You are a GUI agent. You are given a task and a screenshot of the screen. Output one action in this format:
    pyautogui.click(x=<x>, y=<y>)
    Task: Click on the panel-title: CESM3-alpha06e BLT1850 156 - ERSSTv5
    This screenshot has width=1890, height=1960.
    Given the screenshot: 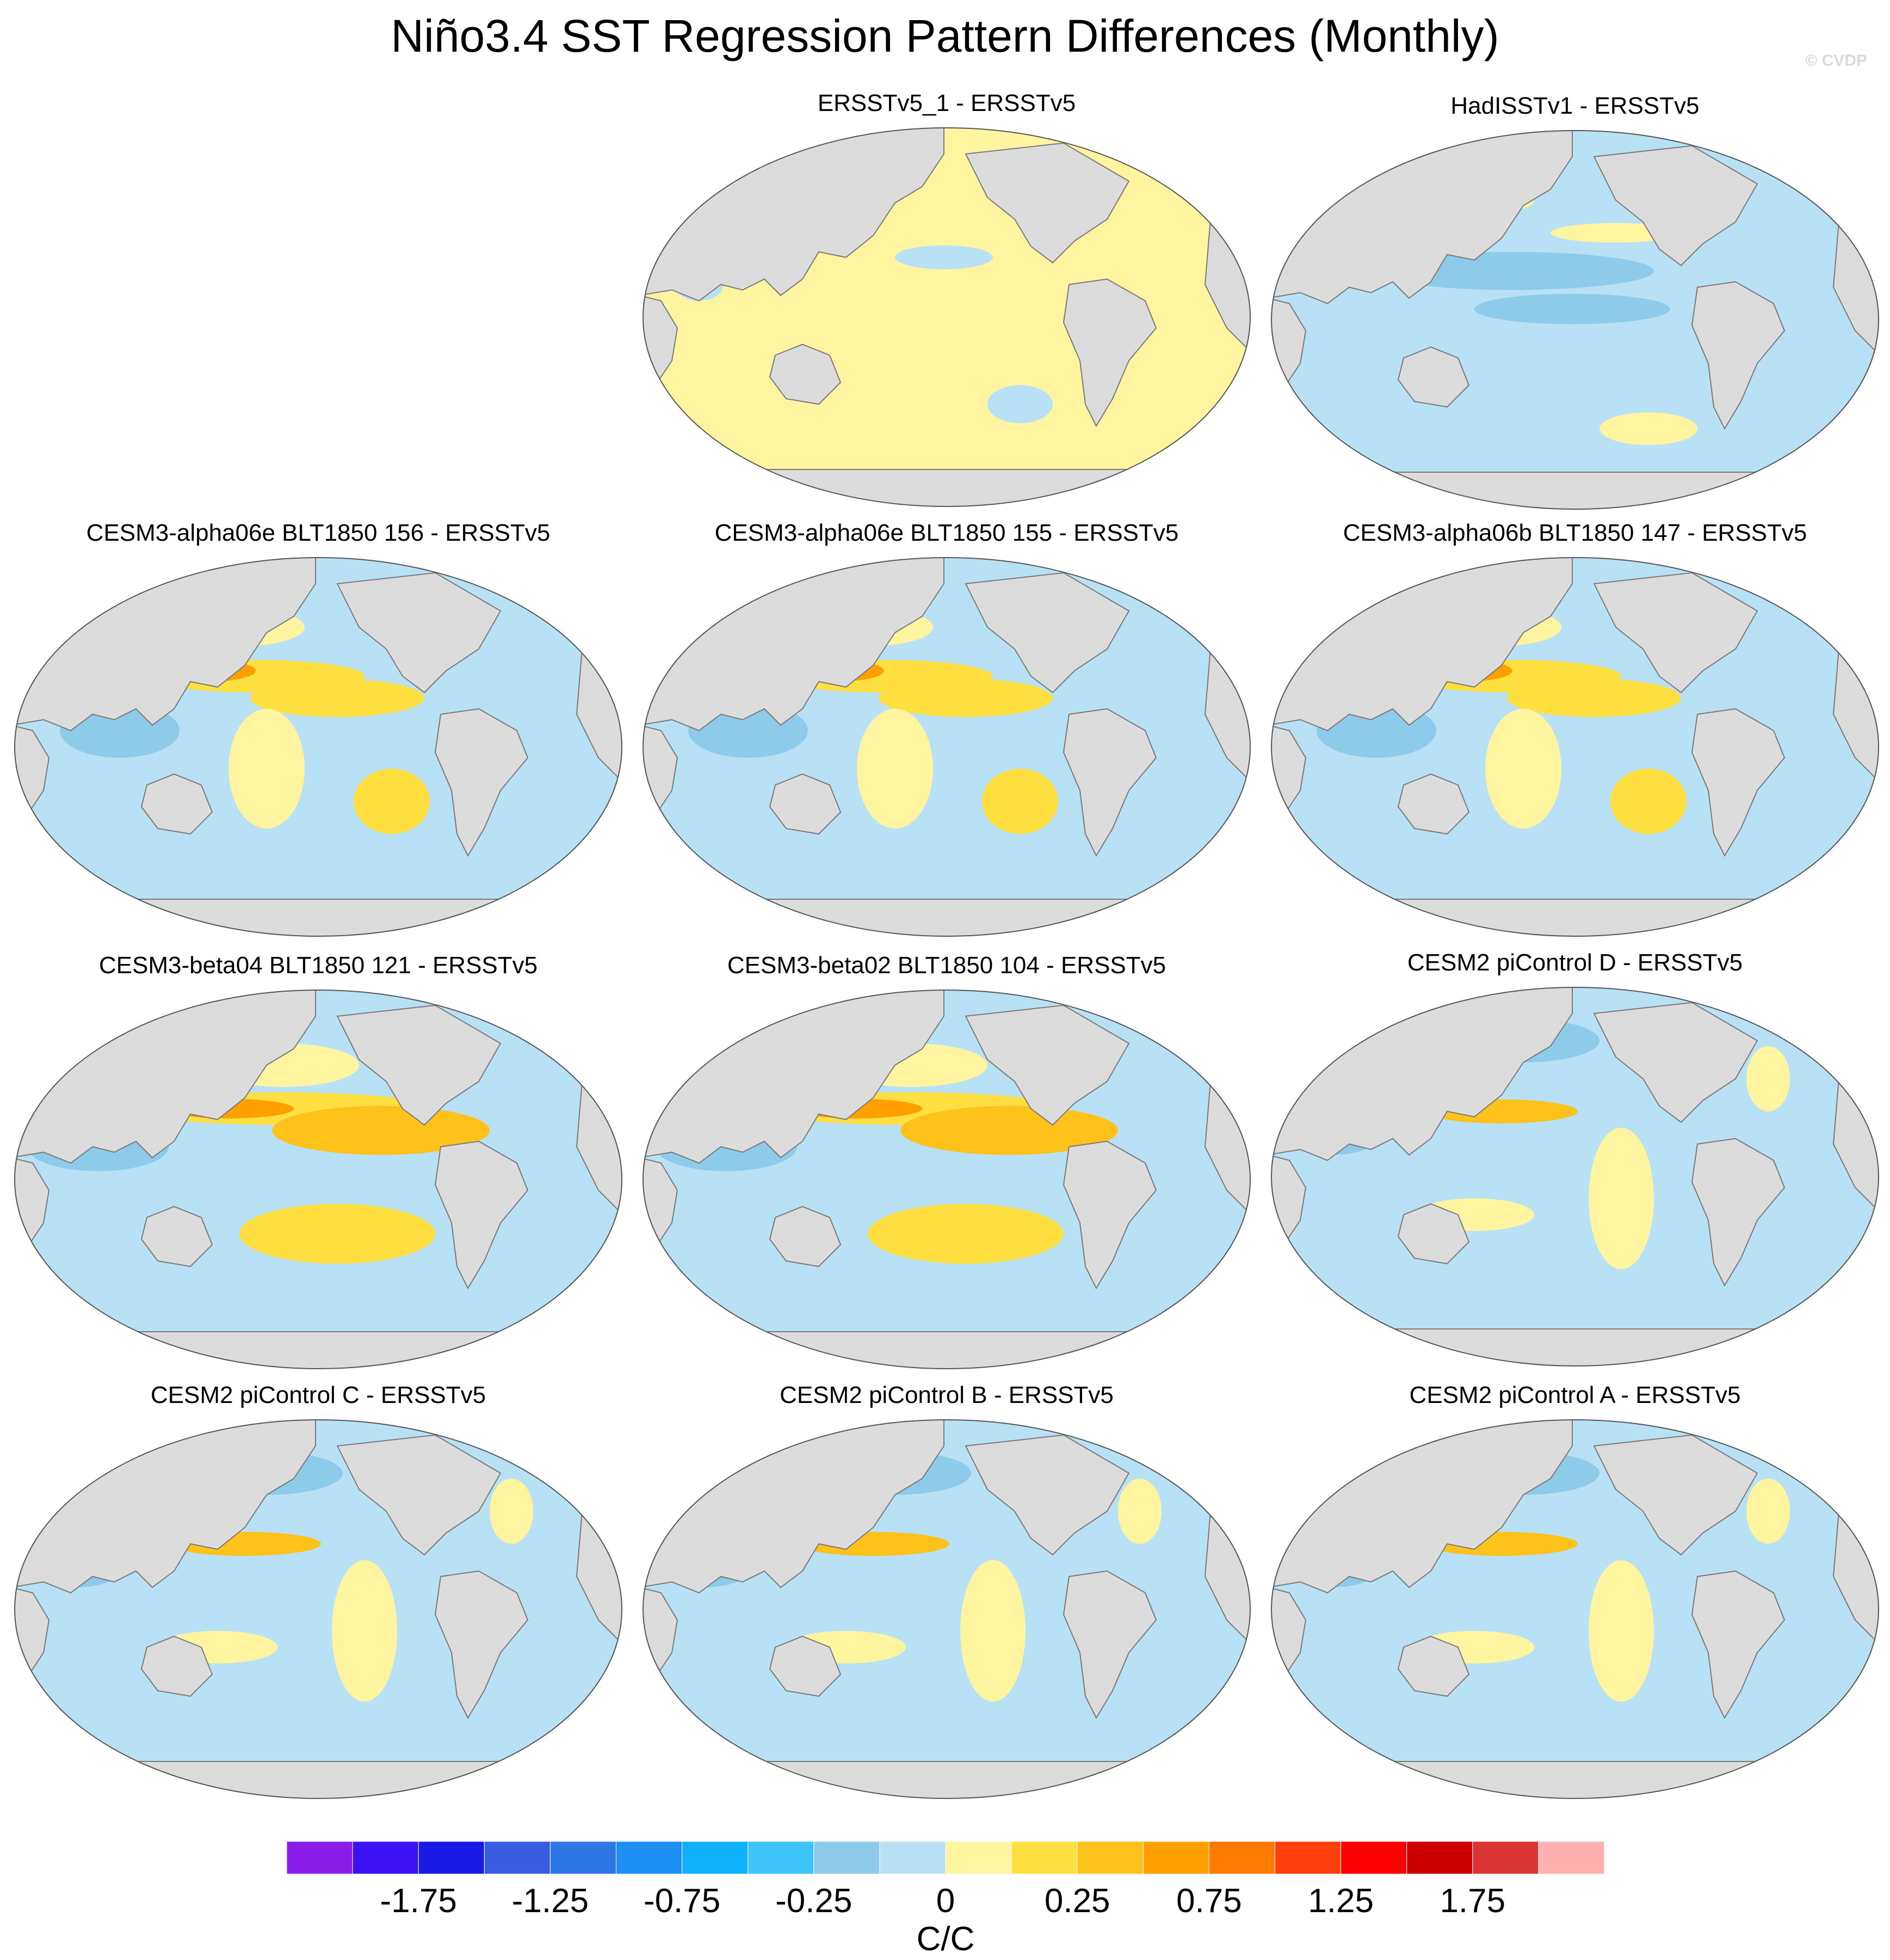 What is the action you would take?
    pyautogui.click(x=318, y=533)
    